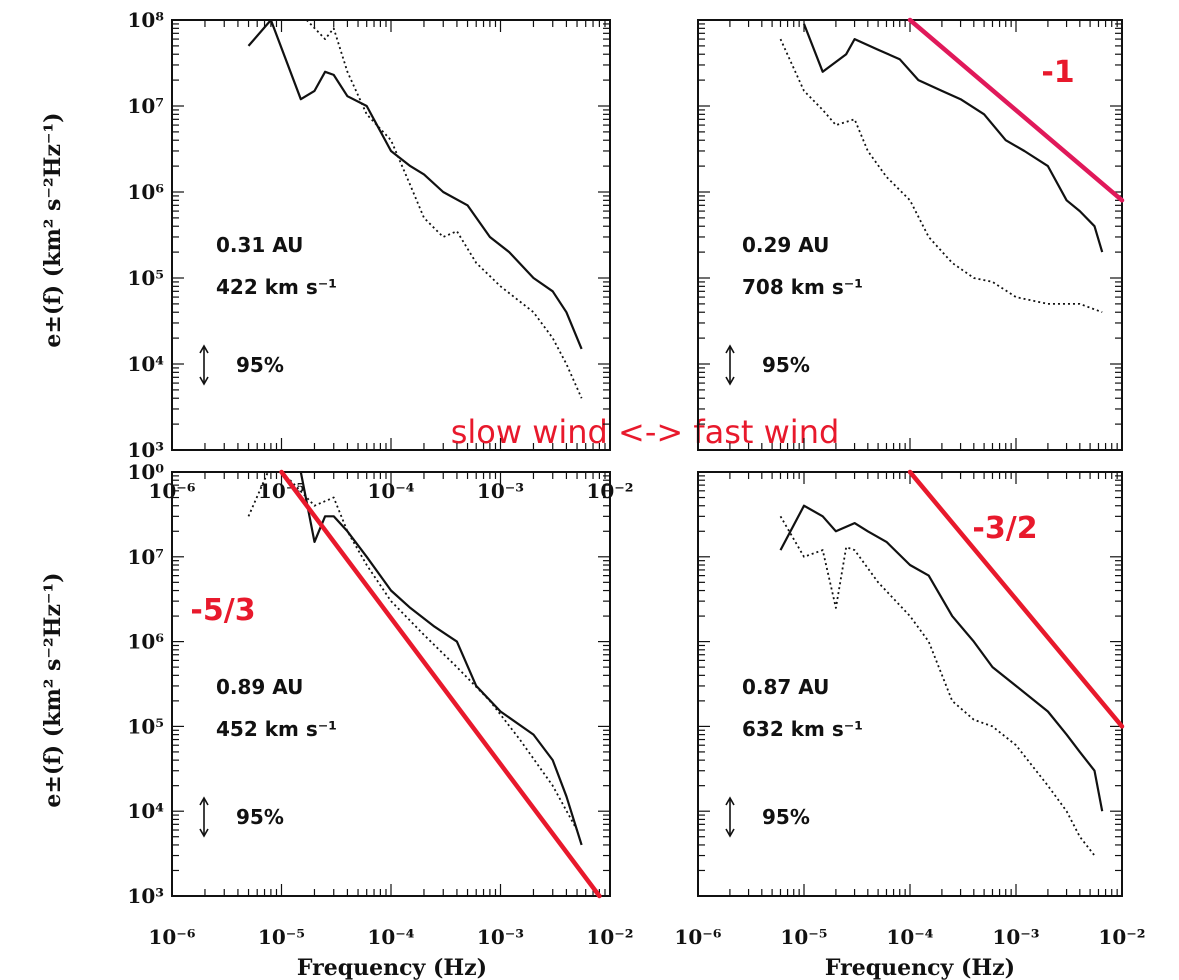 This screenshot has height=980, width=1179. Describe the element at coordinates (785, 687) in the screenshot. I see `distance-annotation: 0.87 AU` at that location.